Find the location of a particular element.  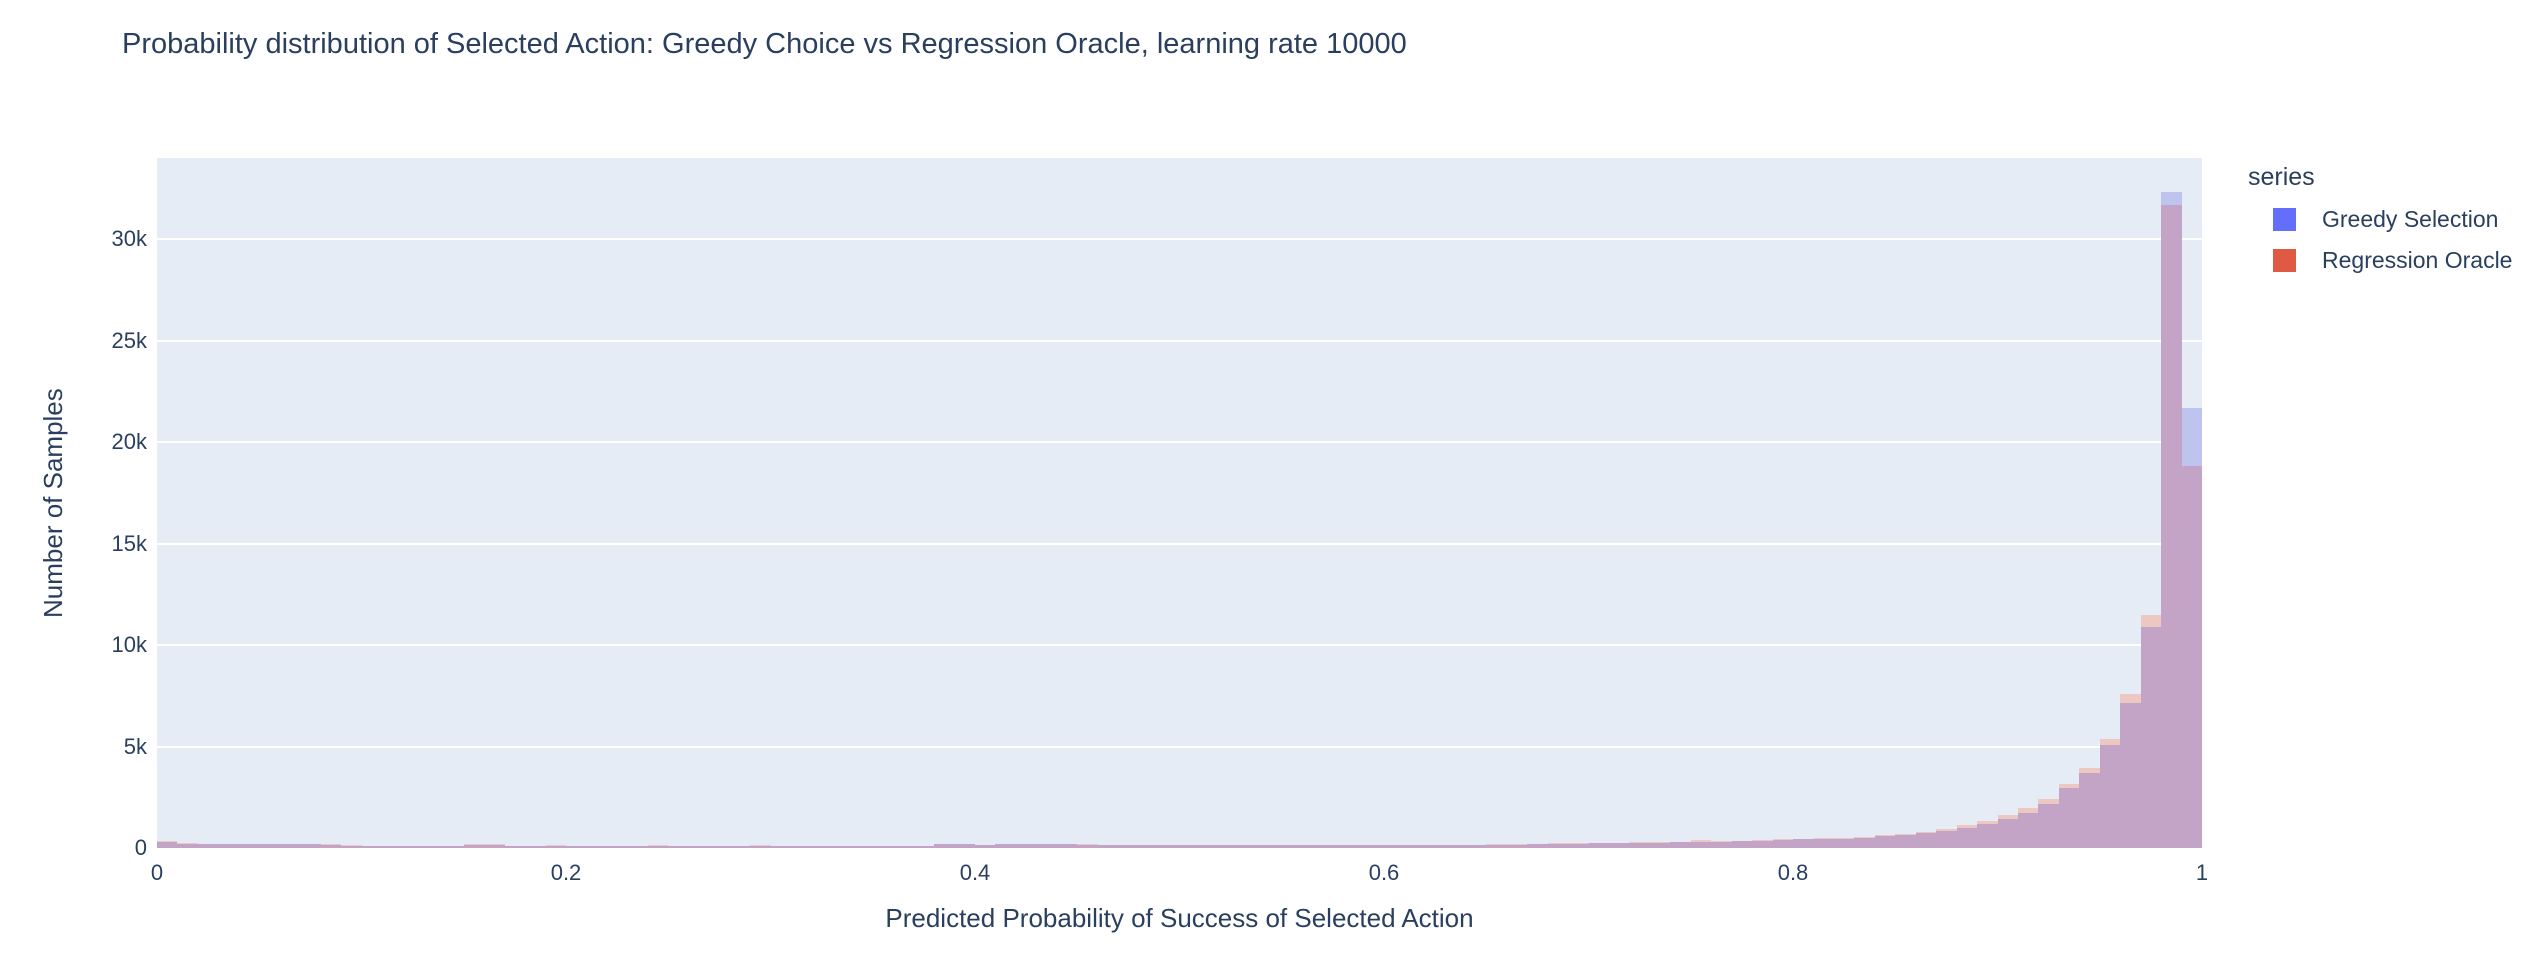

y-axis-tick-labels: 0 5k 10k 15k 20k 25k 30k is located at coordinates (73, 509).